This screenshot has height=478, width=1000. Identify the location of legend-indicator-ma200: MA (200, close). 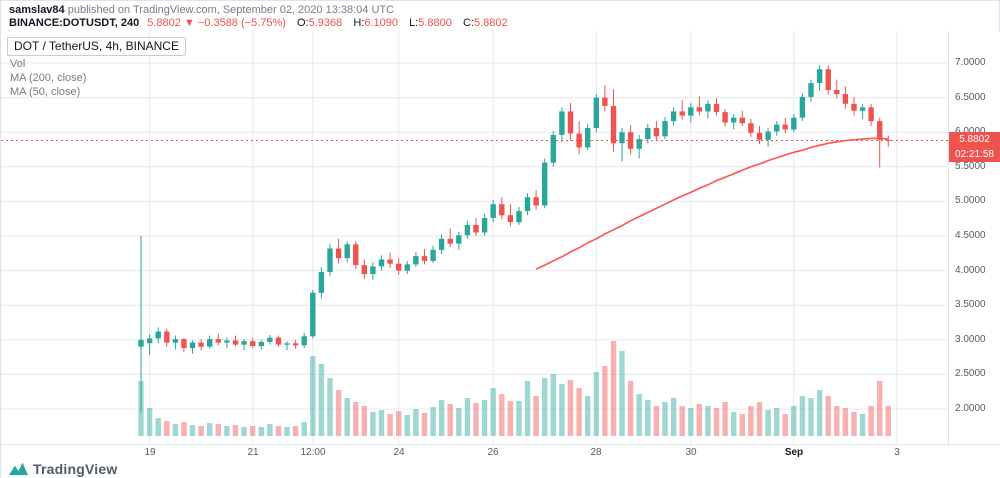
(48, 78).